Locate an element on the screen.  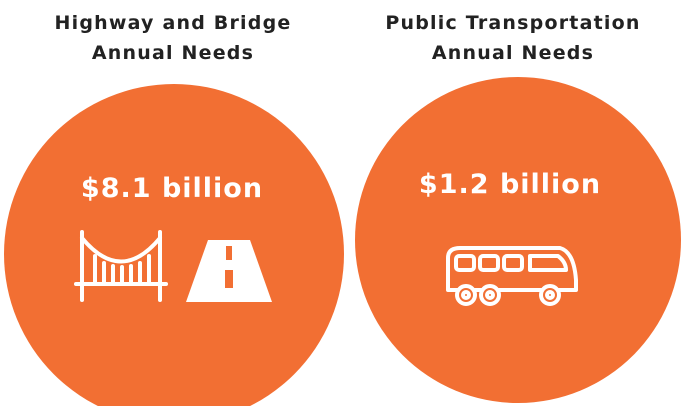
panel-title: Highway and Bridge is located at coordinates (173, 23).